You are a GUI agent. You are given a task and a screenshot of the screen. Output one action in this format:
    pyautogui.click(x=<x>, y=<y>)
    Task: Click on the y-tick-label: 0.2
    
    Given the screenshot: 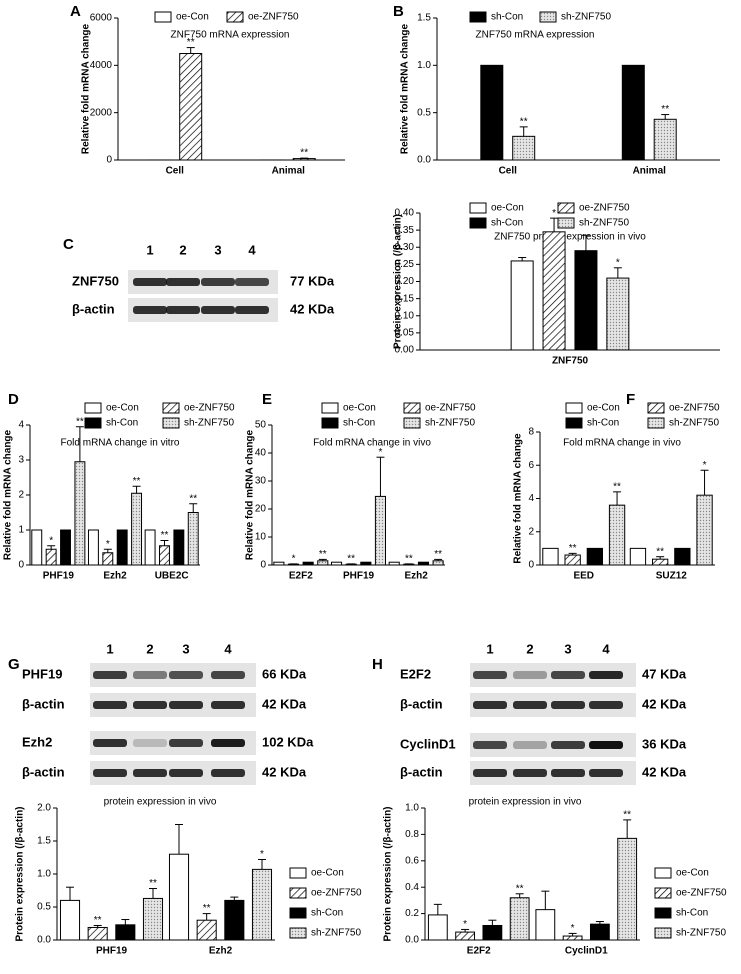 What is the action you would take?
    pyautogui.click(x=412, y=913)
    